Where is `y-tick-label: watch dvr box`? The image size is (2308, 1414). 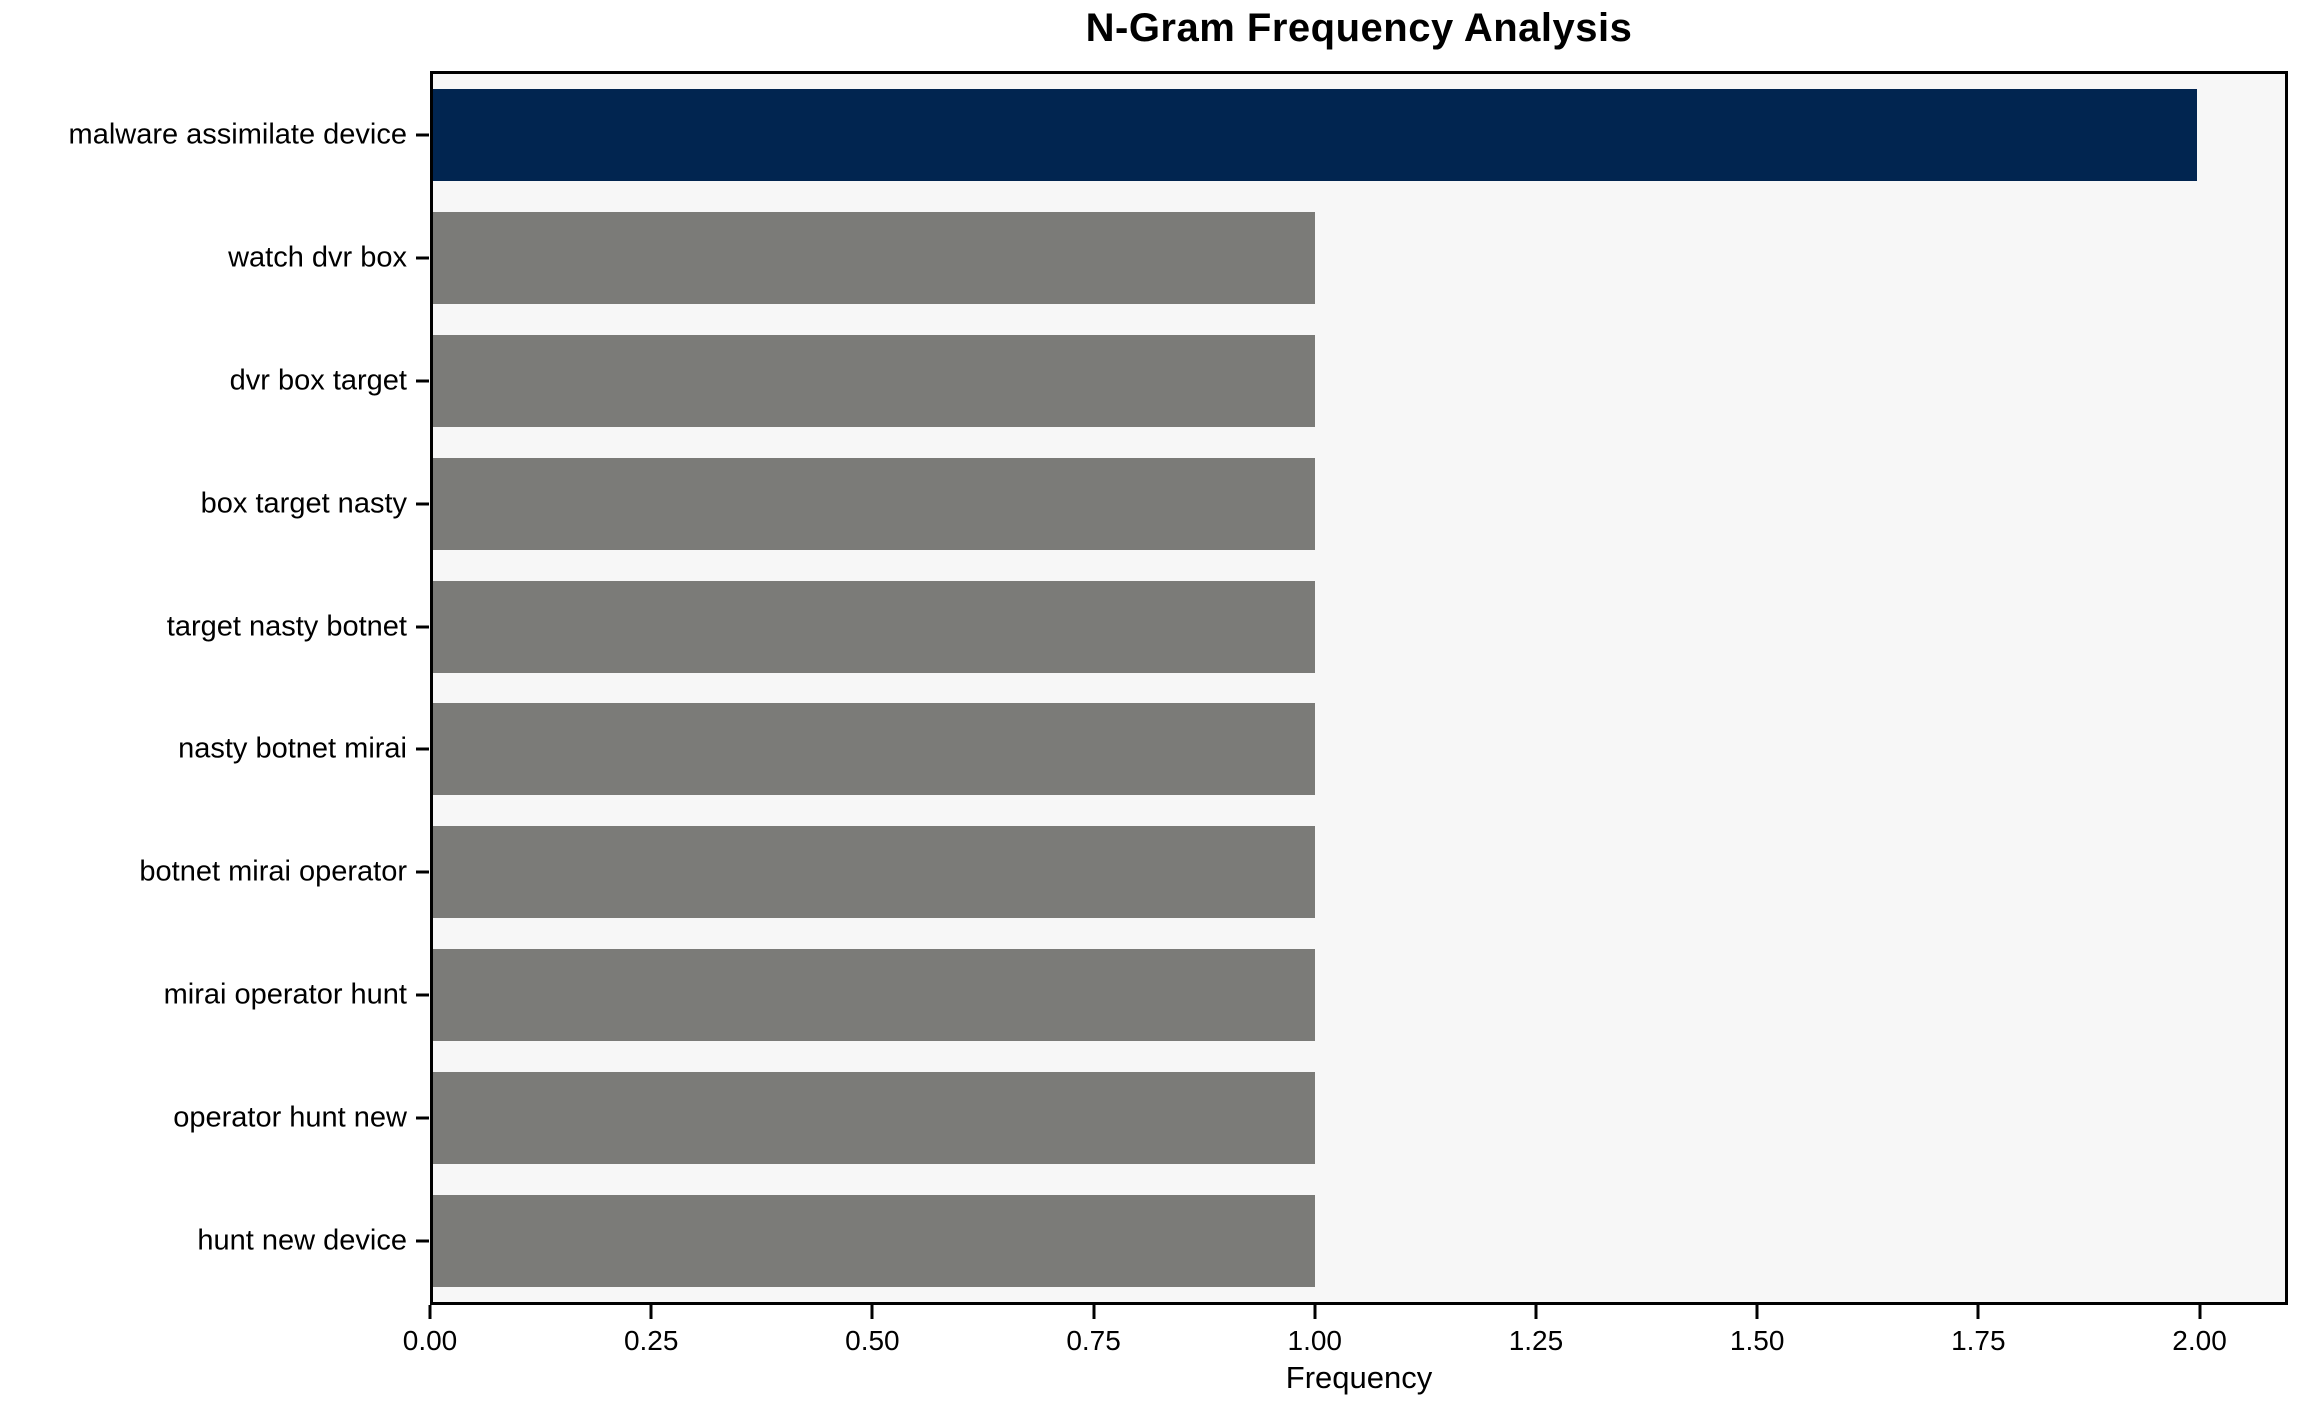 y-tick-label: watch dvr box is located at coordinates (317, 257).